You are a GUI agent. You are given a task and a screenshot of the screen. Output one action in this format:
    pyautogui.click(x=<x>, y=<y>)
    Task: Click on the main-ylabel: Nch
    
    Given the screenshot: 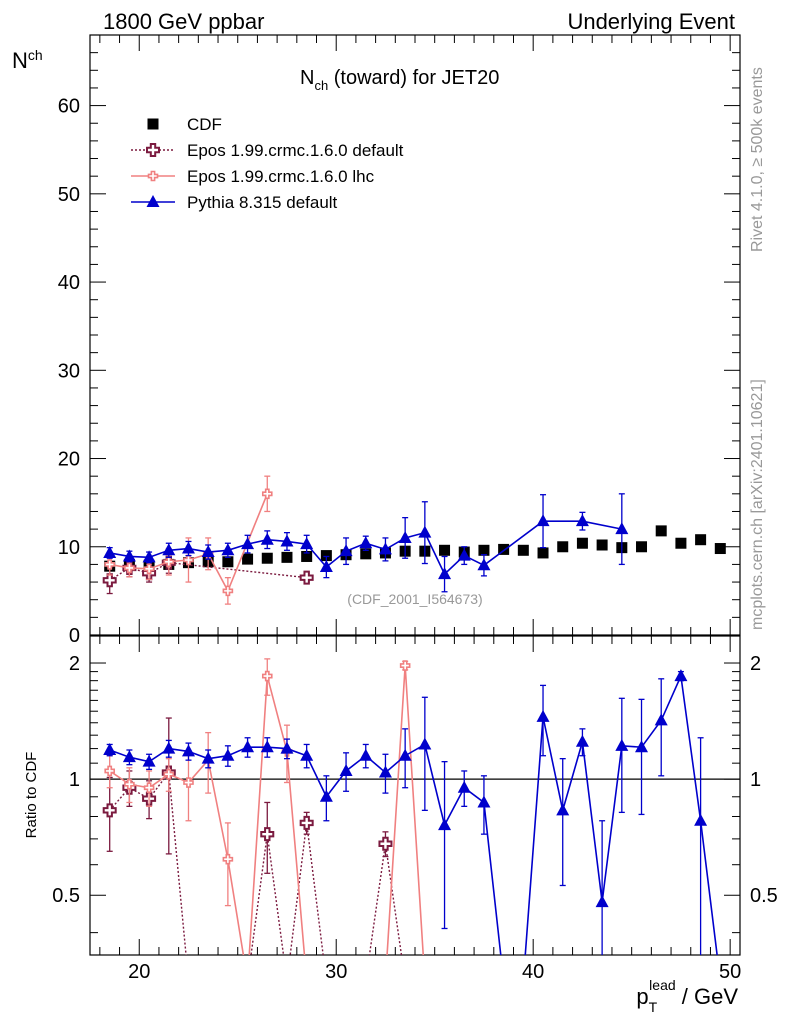 What is the action you would take?
    pyautogui.click(x=27, y=60)
    